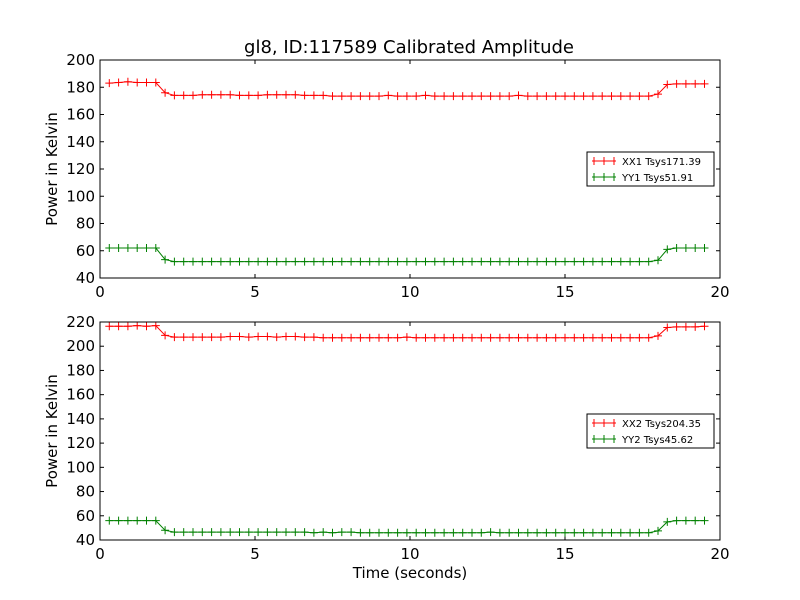 Image resolution: width=800 pixels, height=600 pixels. Describe the element at coordinates (255, 292) in the screenshot. I see `x-tick-label: 5` at that location.